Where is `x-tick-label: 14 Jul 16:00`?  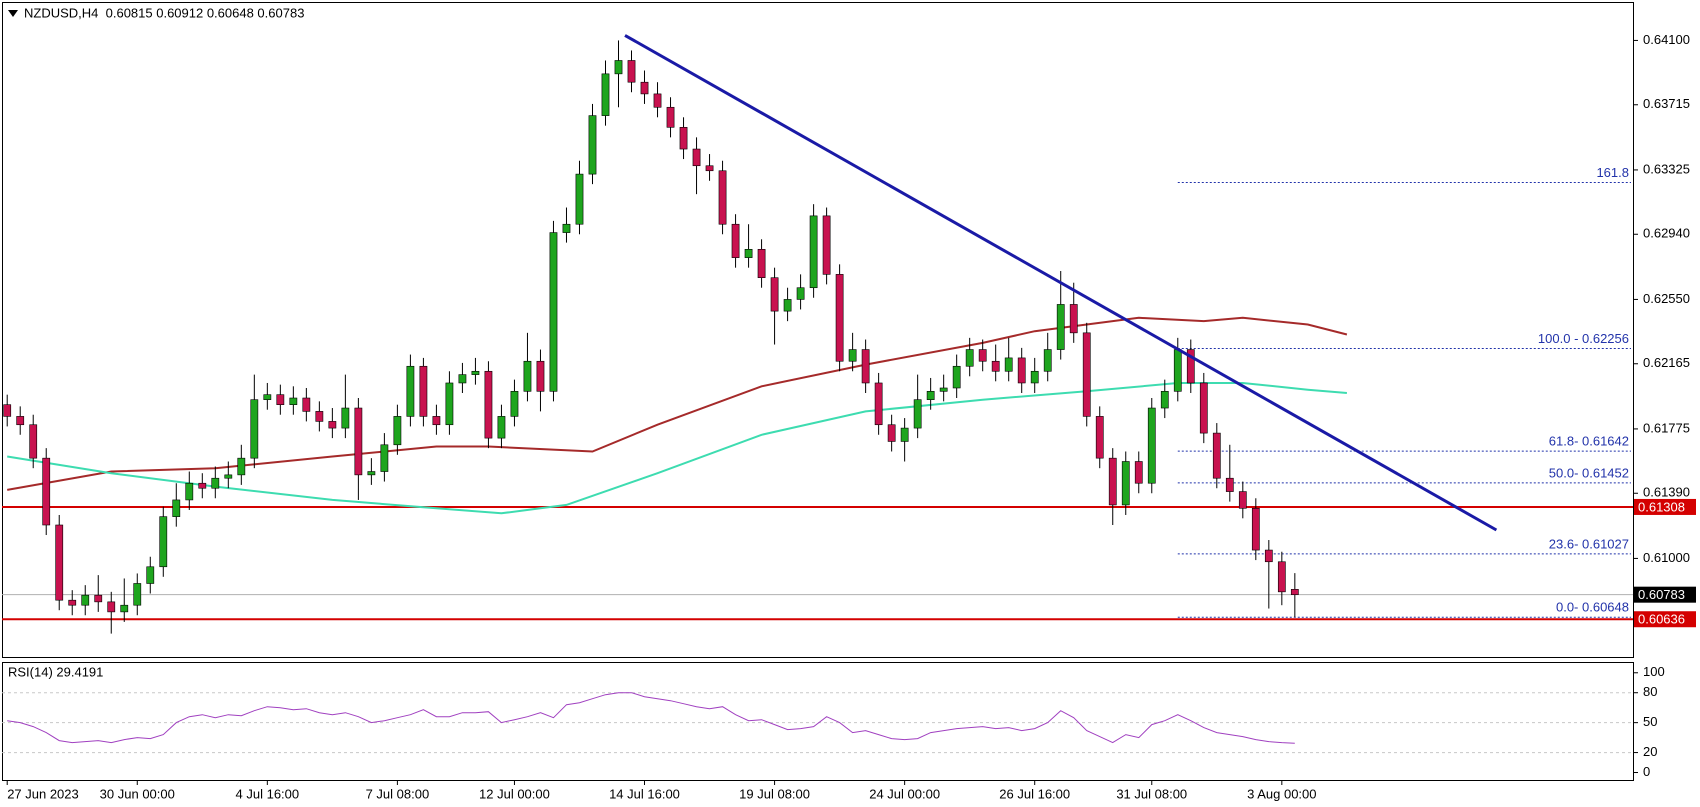 x-tick-label: 14 Jul 16:00 is located at coordinates (644, 793).